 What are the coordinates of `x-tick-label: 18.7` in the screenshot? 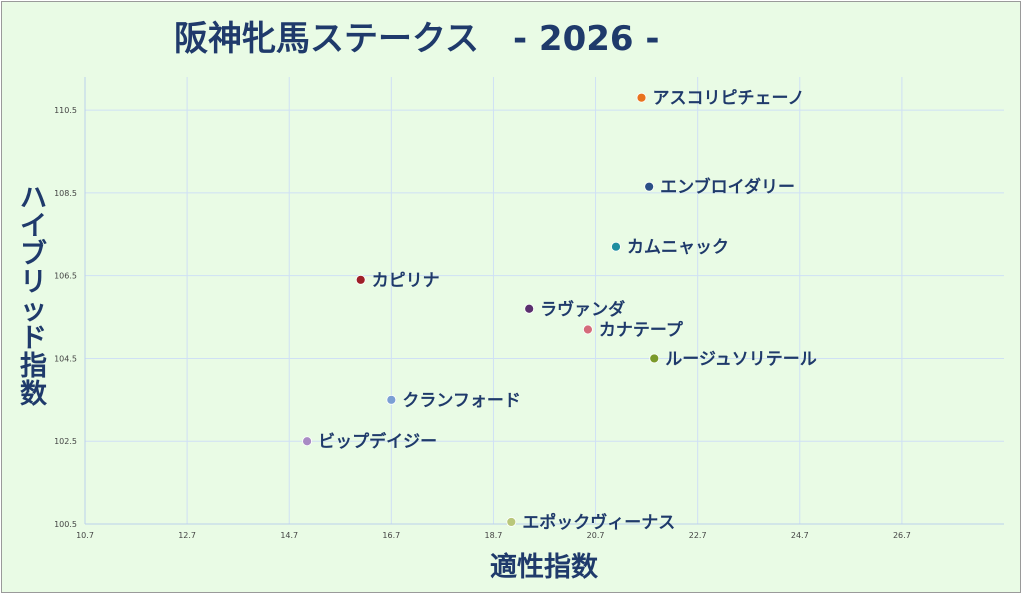 It's located at (494, 535).